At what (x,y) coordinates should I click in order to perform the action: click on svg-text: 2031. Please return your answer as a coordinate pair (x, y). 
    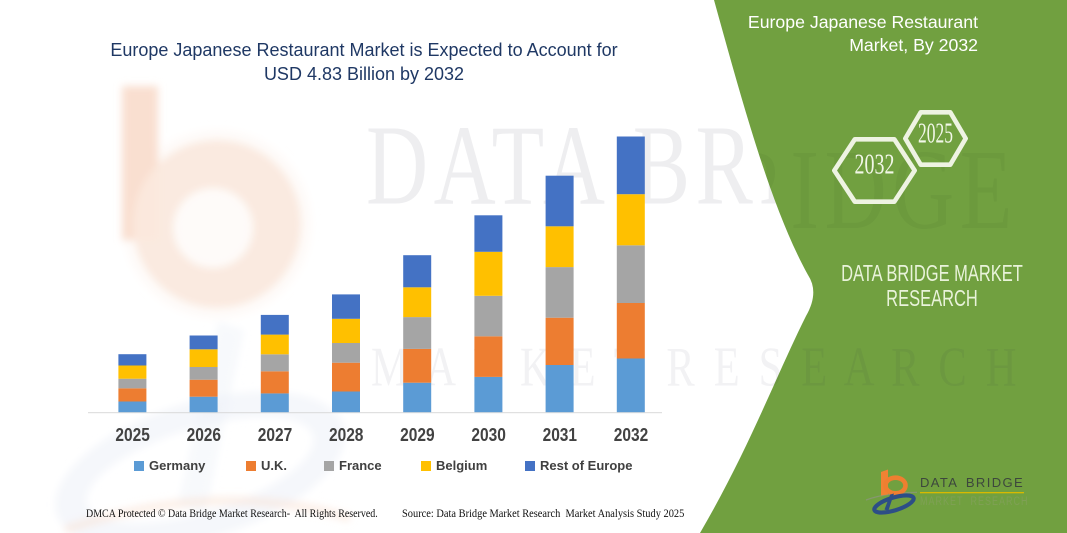
    Looking at the image, I should click on (560, 434).